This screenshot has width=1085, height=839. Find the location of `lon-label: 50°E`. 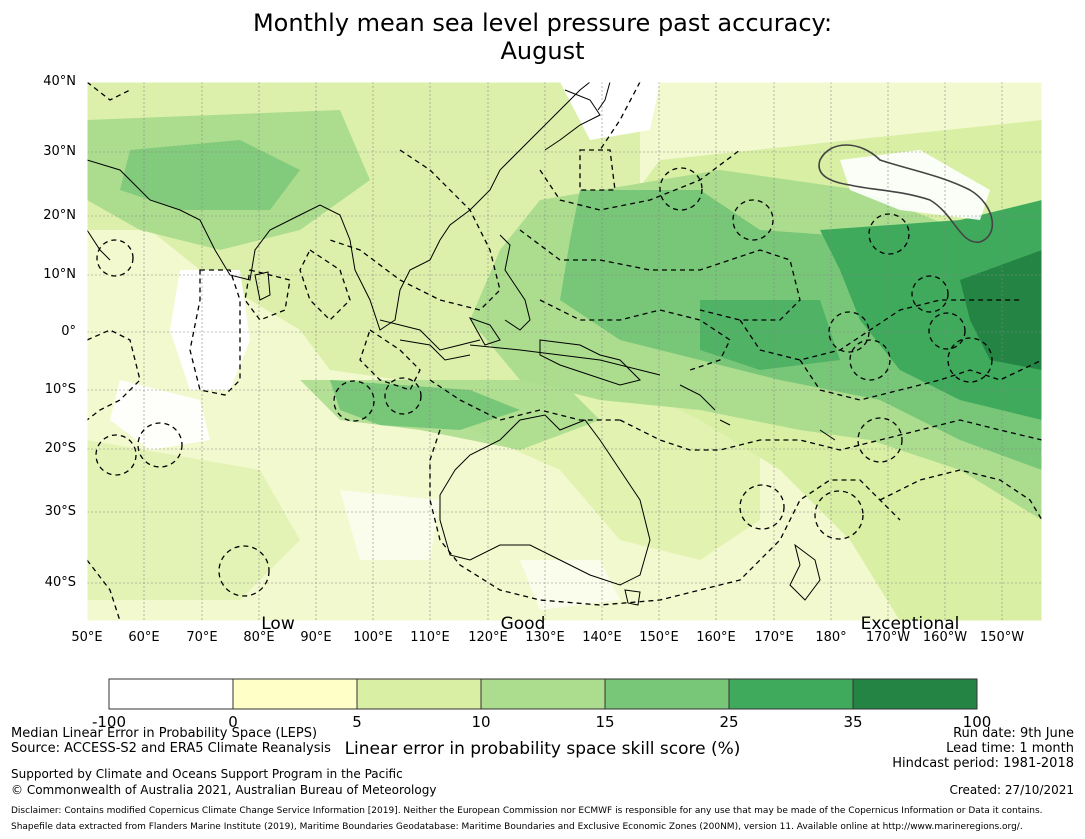

lon-label: 50°E is located at coordinates (87, 637).